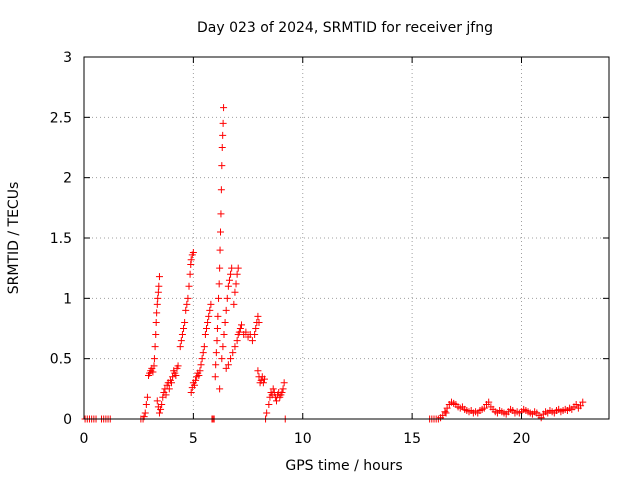 This screenshot has height=480, width=640. What do you see at coordinates (67, 179) in the screenshot?
I see `y-tick-label: 2` at bounding box center [67, 179].